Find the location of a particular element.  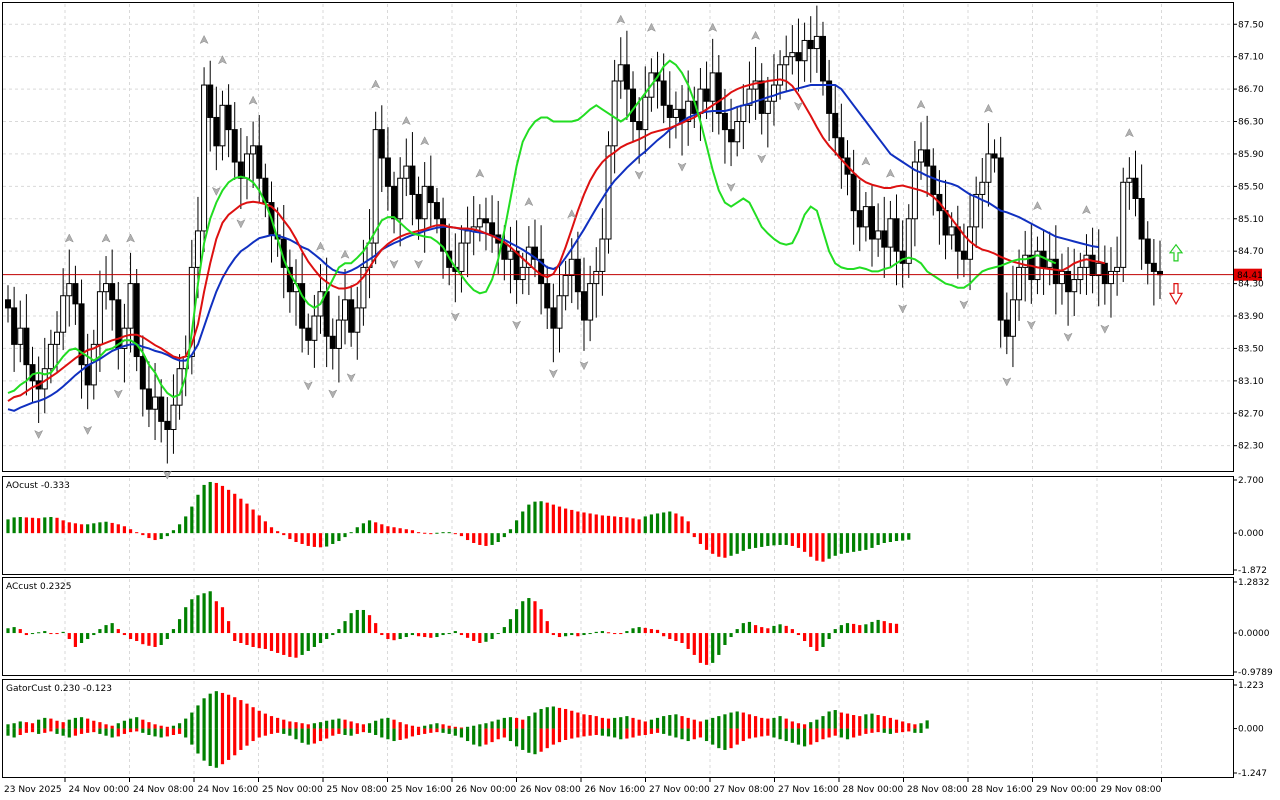

ao-panel-frame is located at coordinates (618, 525).